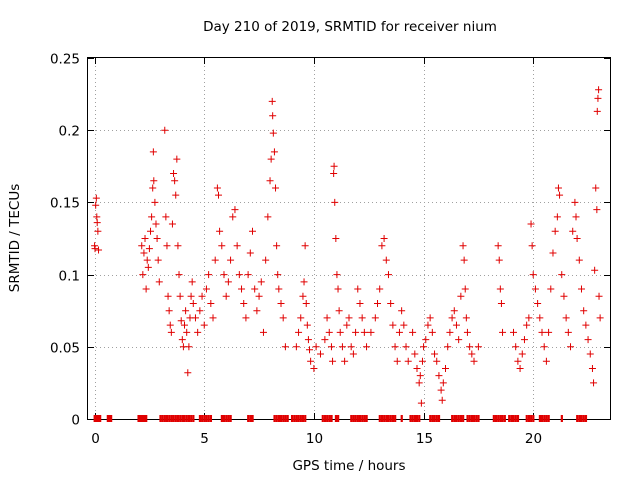 This screenshot has height=480, width=640. I want to click on y-tick-label: 0.15, so click(65, 204).